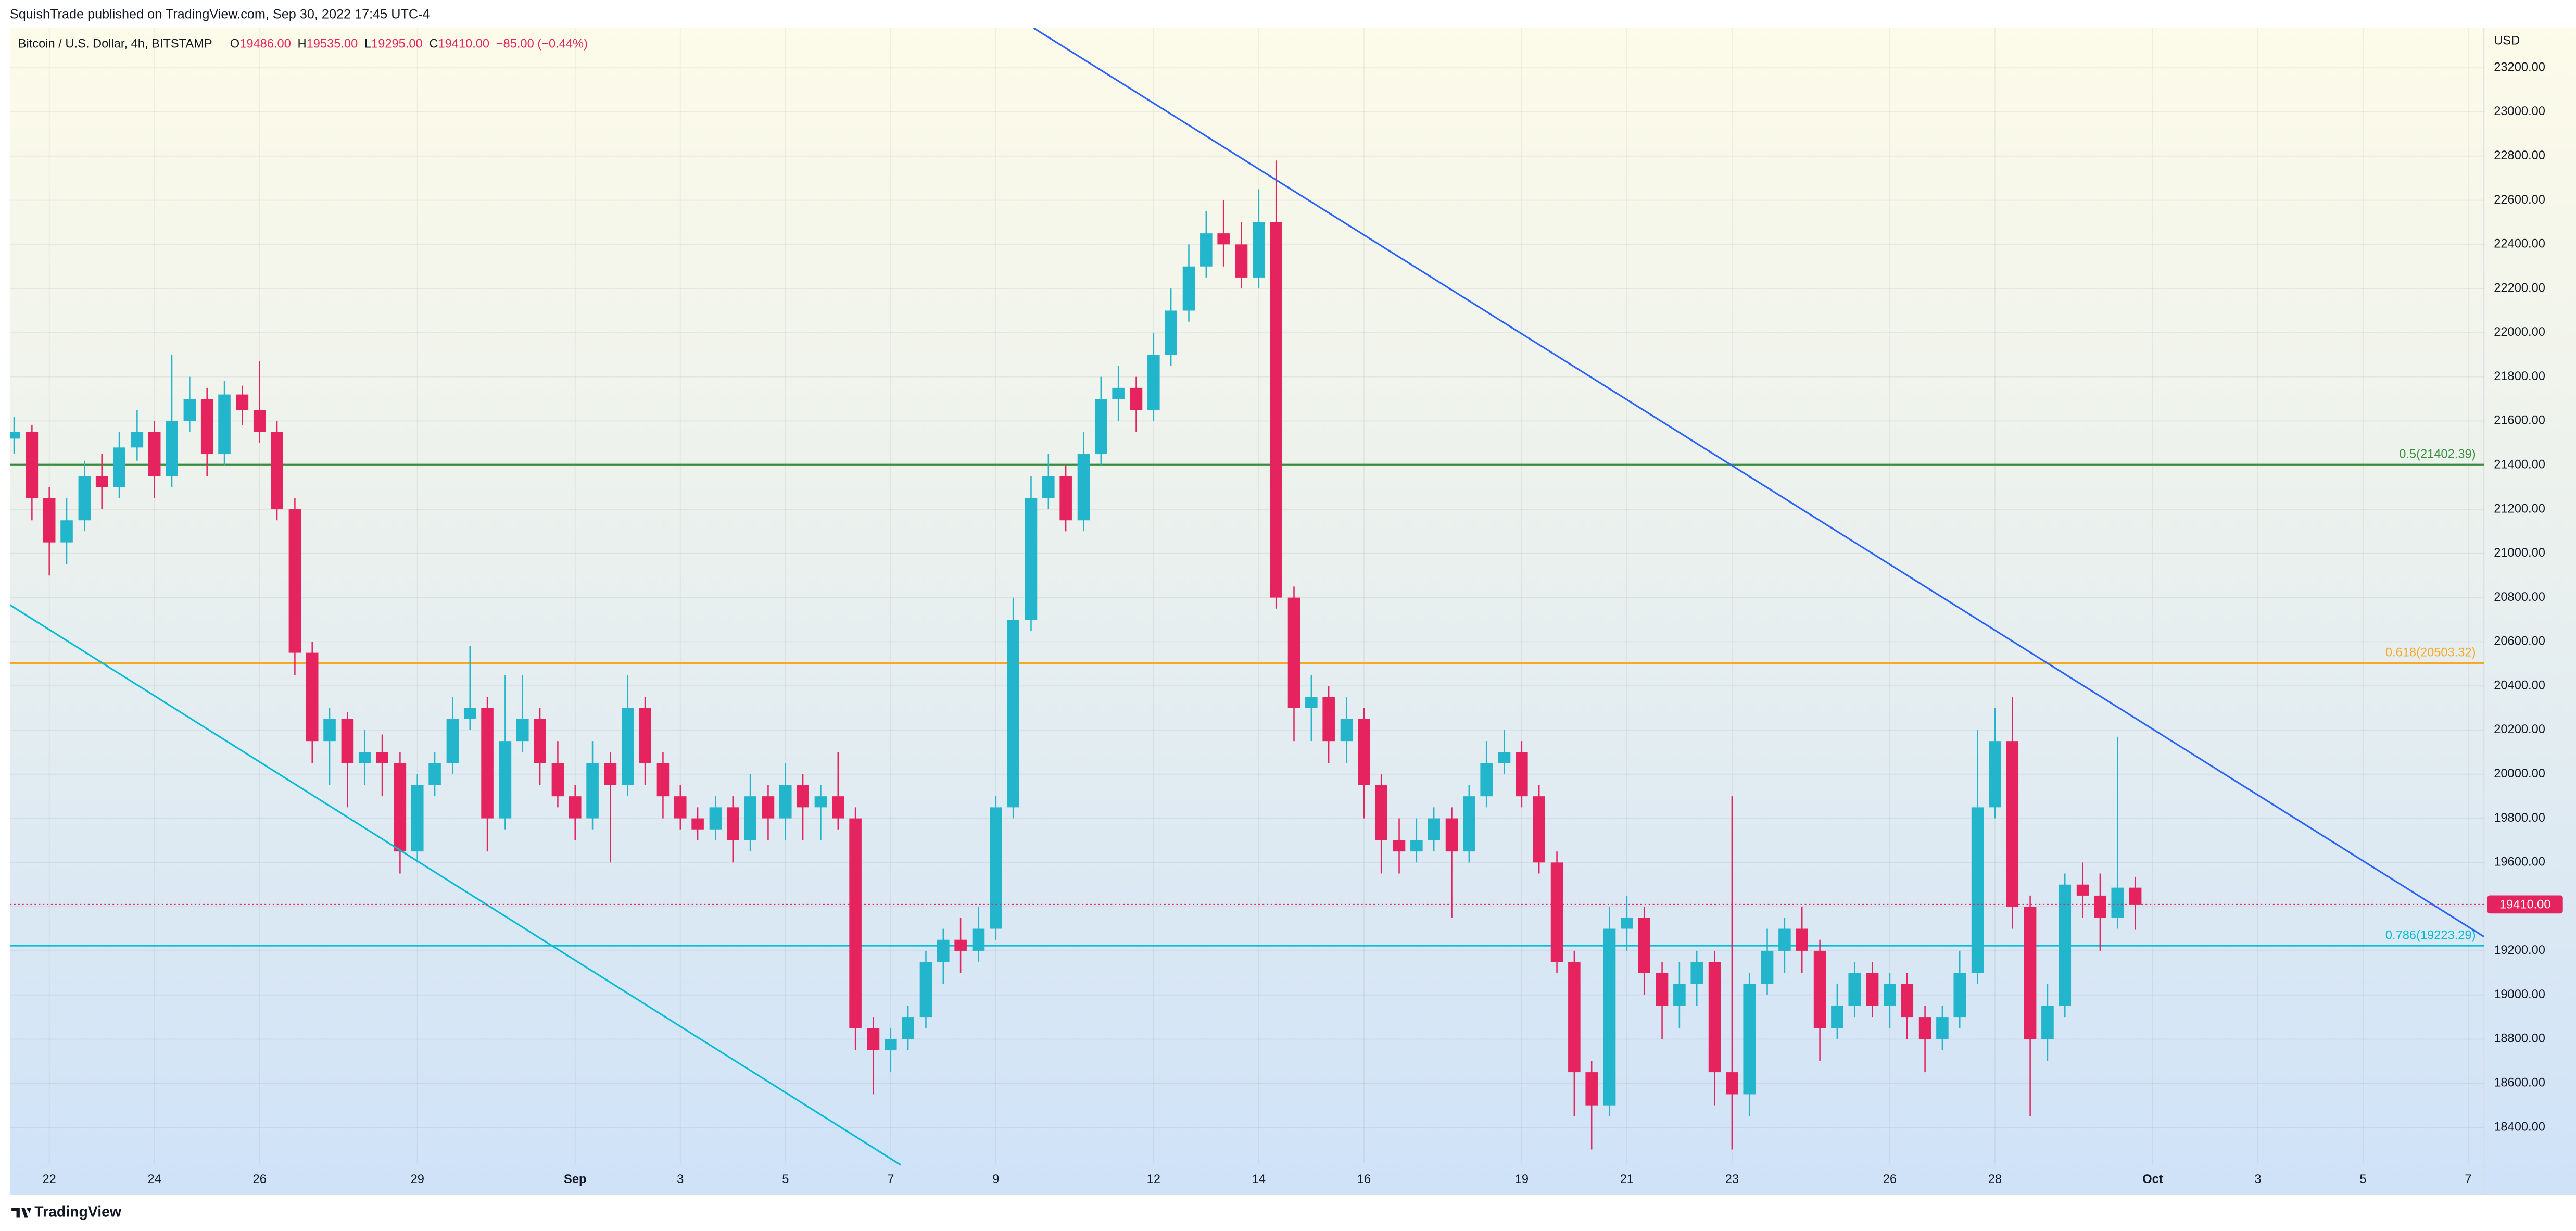 The width and height of the screenshot is (2576, 1231). Describe the element at coordinates (2520, 155) in the screenshot. I see `y-tick-label: 22800.00` at that location.